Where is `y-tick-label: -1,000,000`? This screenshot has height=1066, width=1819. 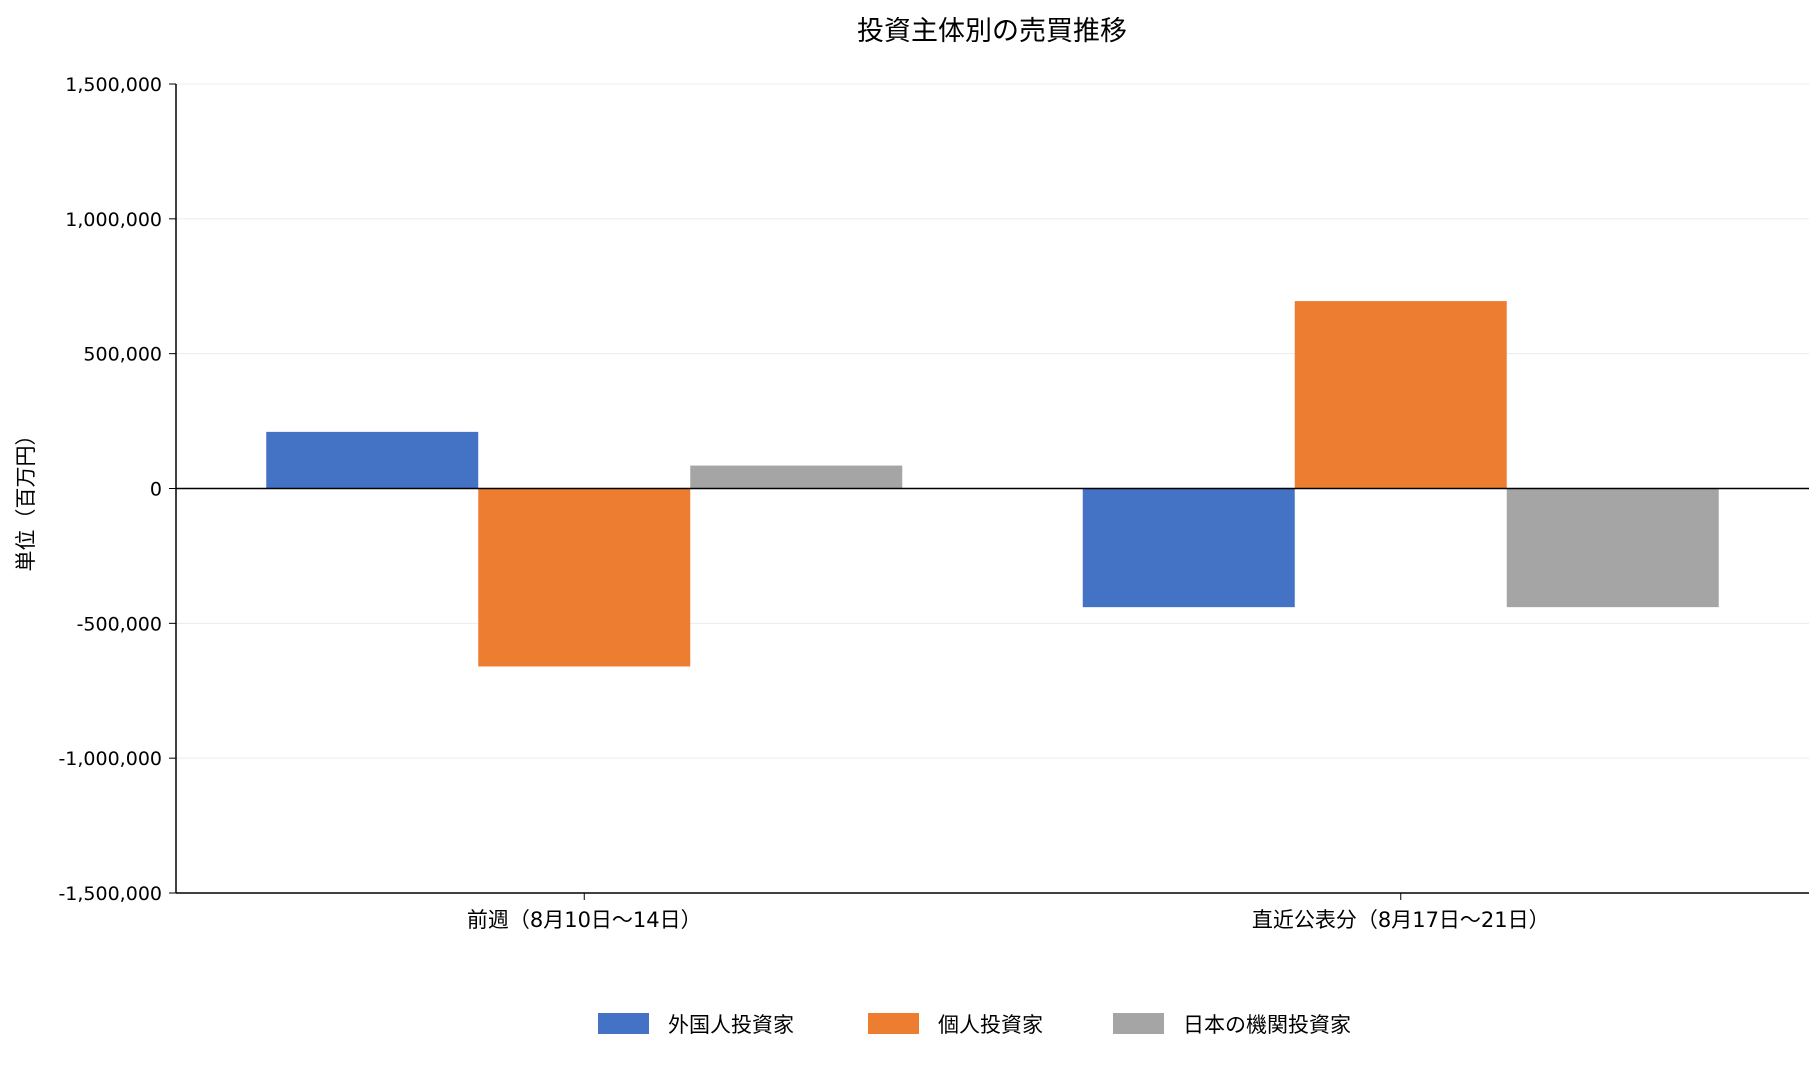
y-tick-label: -1,000,000 is located at coordinates (110, 759).